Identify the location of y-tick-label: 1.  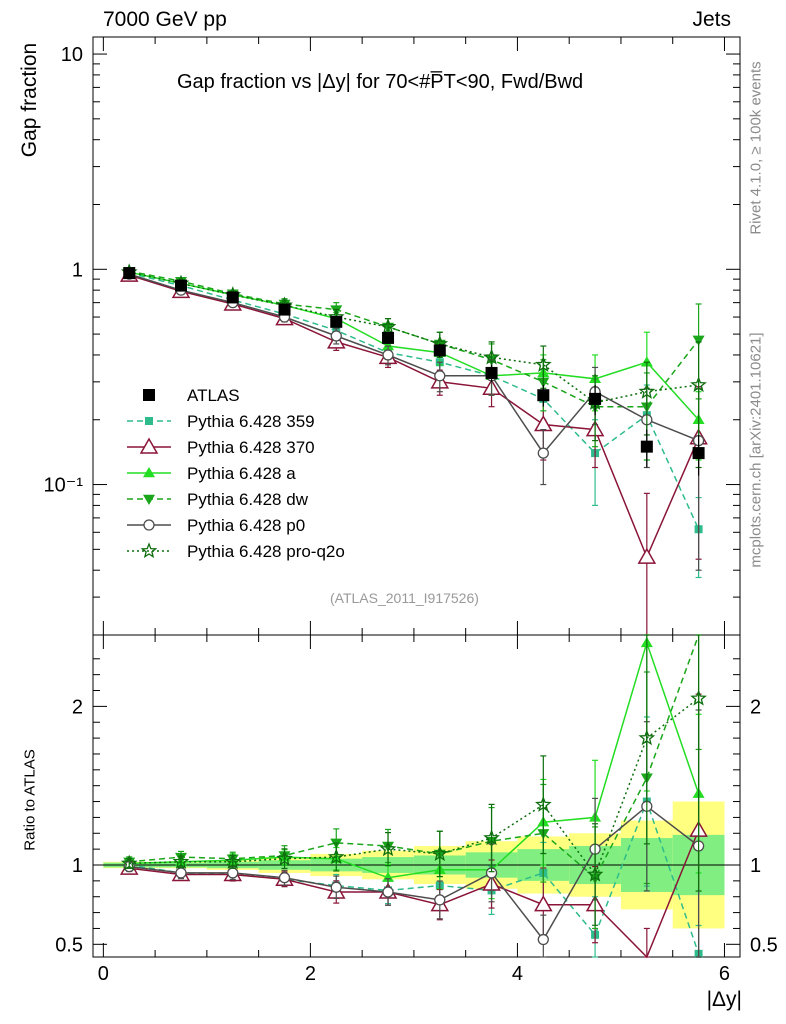
(77, 270).